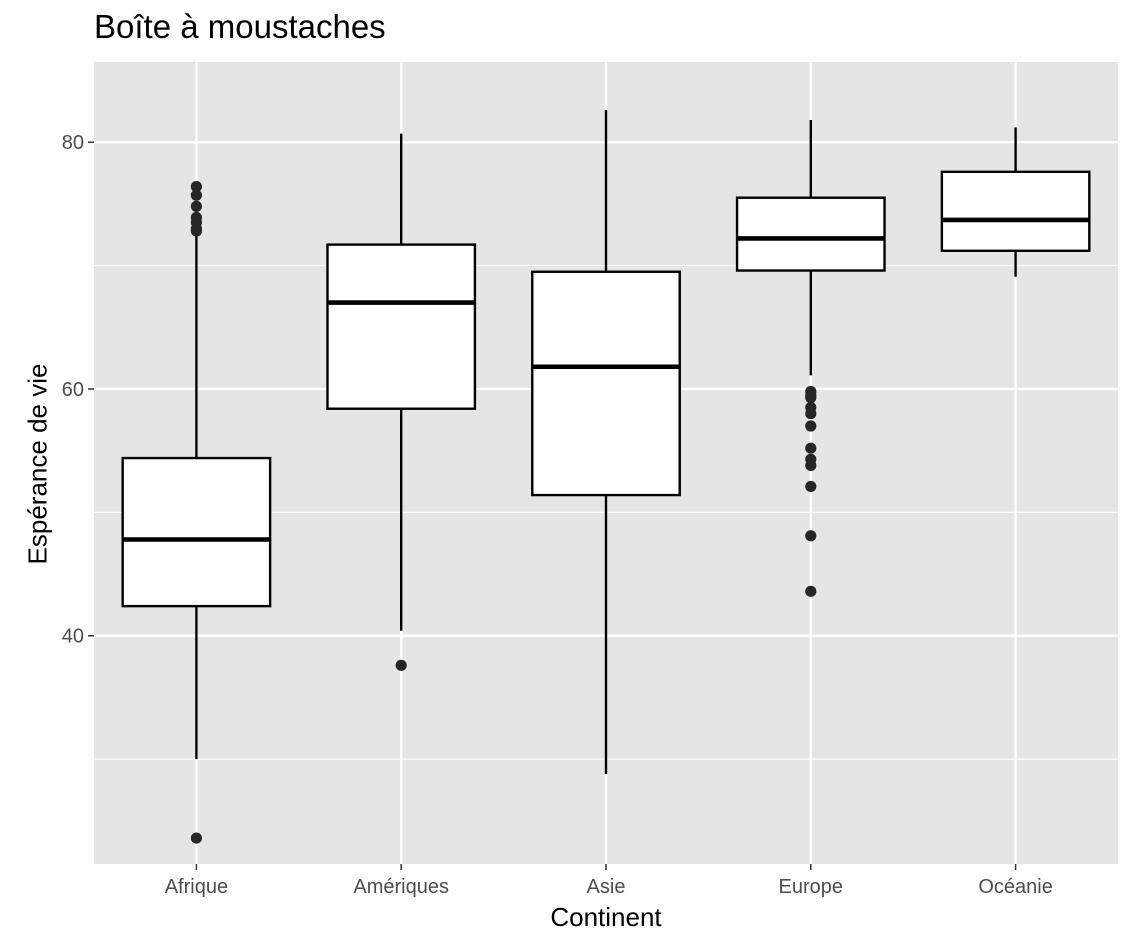 This screenshot has width=1133, height=944. Describe the element at coordinates (1015, 211) in the screenshot. I see `box-océanie` at that location.